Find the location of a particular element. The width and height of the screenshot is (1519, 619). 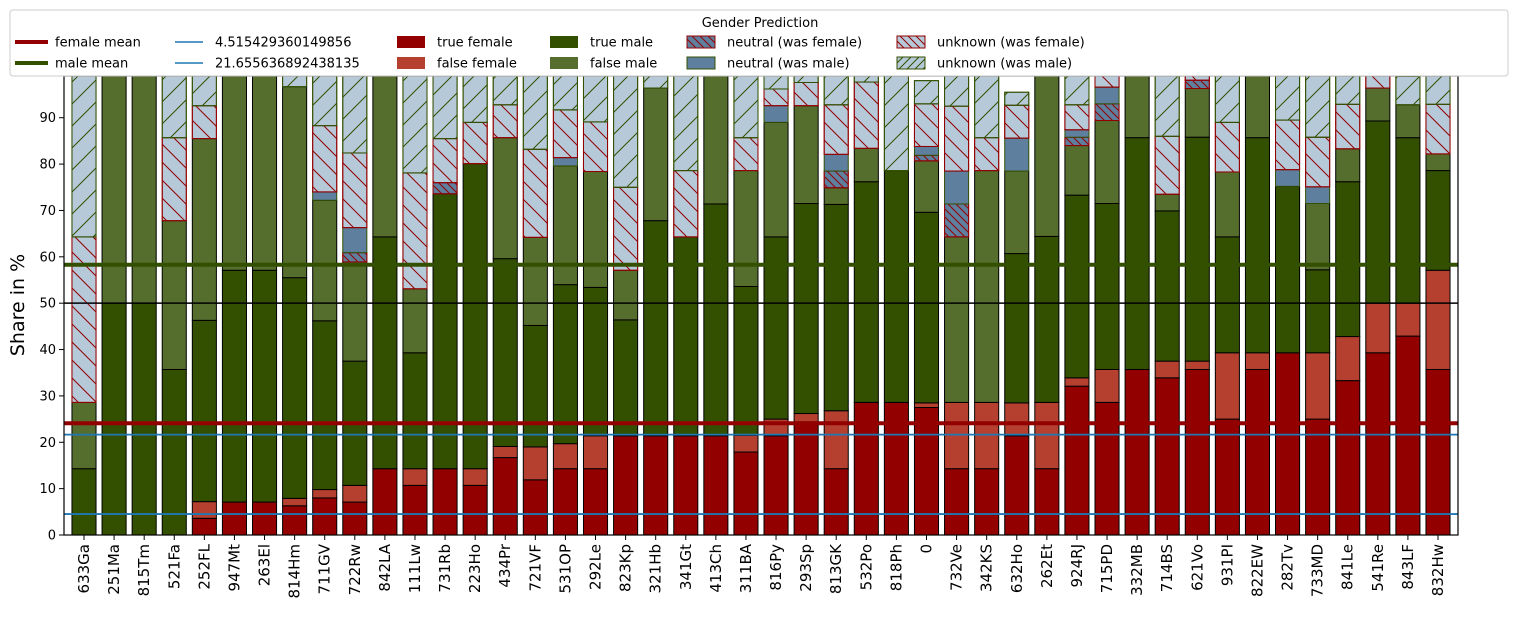

y-tick-label: 90 is located at coordinates (47, 118).